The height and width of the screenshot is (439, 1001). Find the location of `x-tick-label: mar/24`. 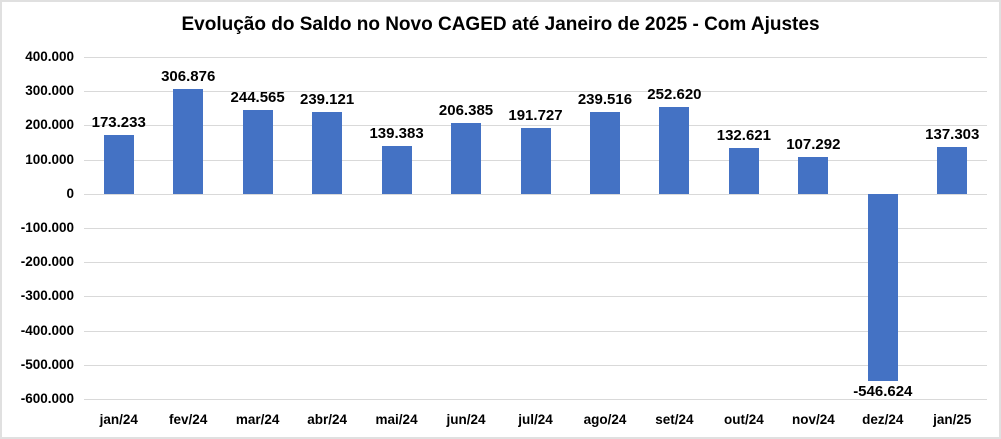

x-tick-label: mar/24 is located at coordinates (257, 419).